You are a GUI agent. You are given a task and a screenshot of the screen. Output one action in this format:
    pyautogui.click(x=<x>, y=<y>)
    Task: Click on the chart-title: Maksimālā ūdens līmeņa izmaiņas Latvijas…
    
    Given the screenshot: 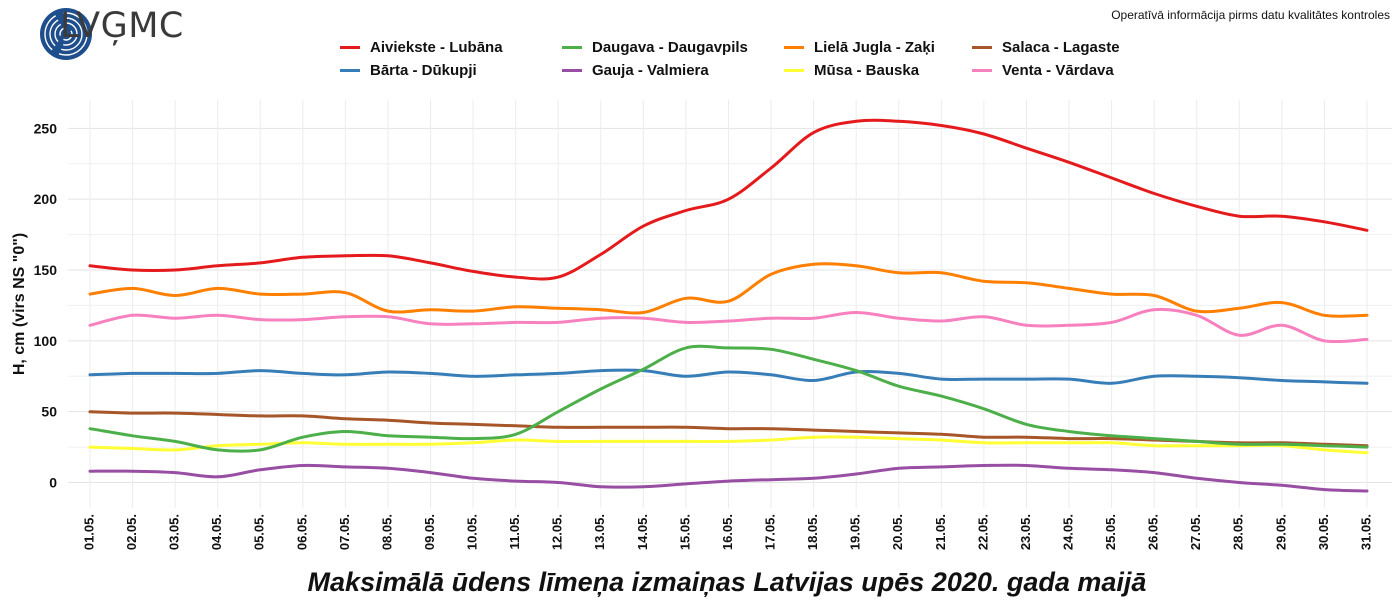 What is the action you would take?
    pyautogui.click(x=727, y=582)
    